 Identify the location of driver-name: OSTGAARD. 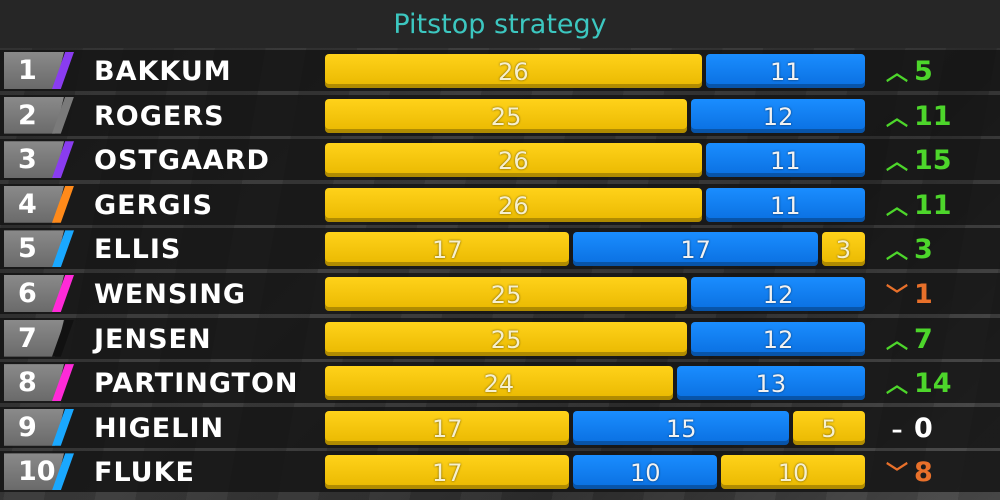
(182, 161).